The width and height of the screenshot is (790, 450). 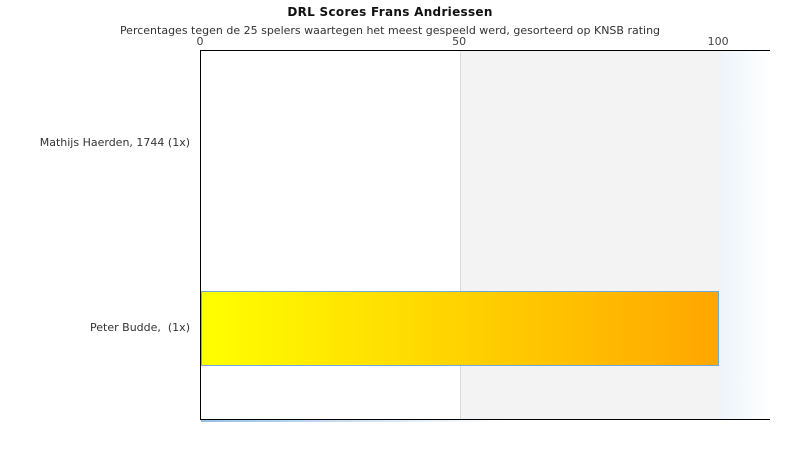 I want to click on category-label: Mathijs Haerden, 1744 (1x), so click(x=114, y=142).